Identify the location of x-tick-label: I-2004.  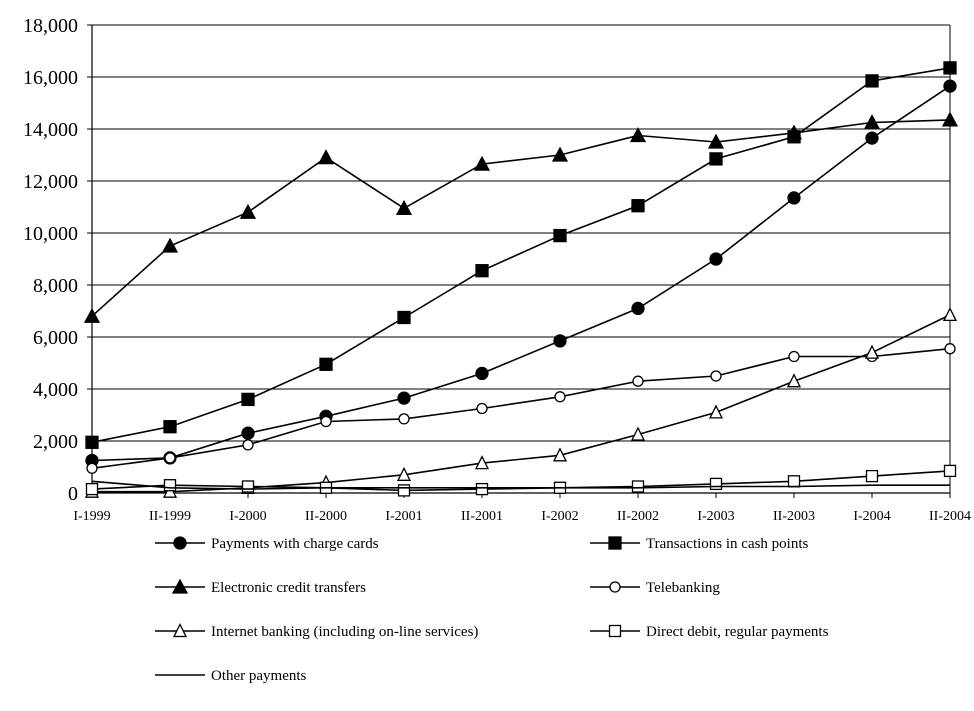
(871, 516).